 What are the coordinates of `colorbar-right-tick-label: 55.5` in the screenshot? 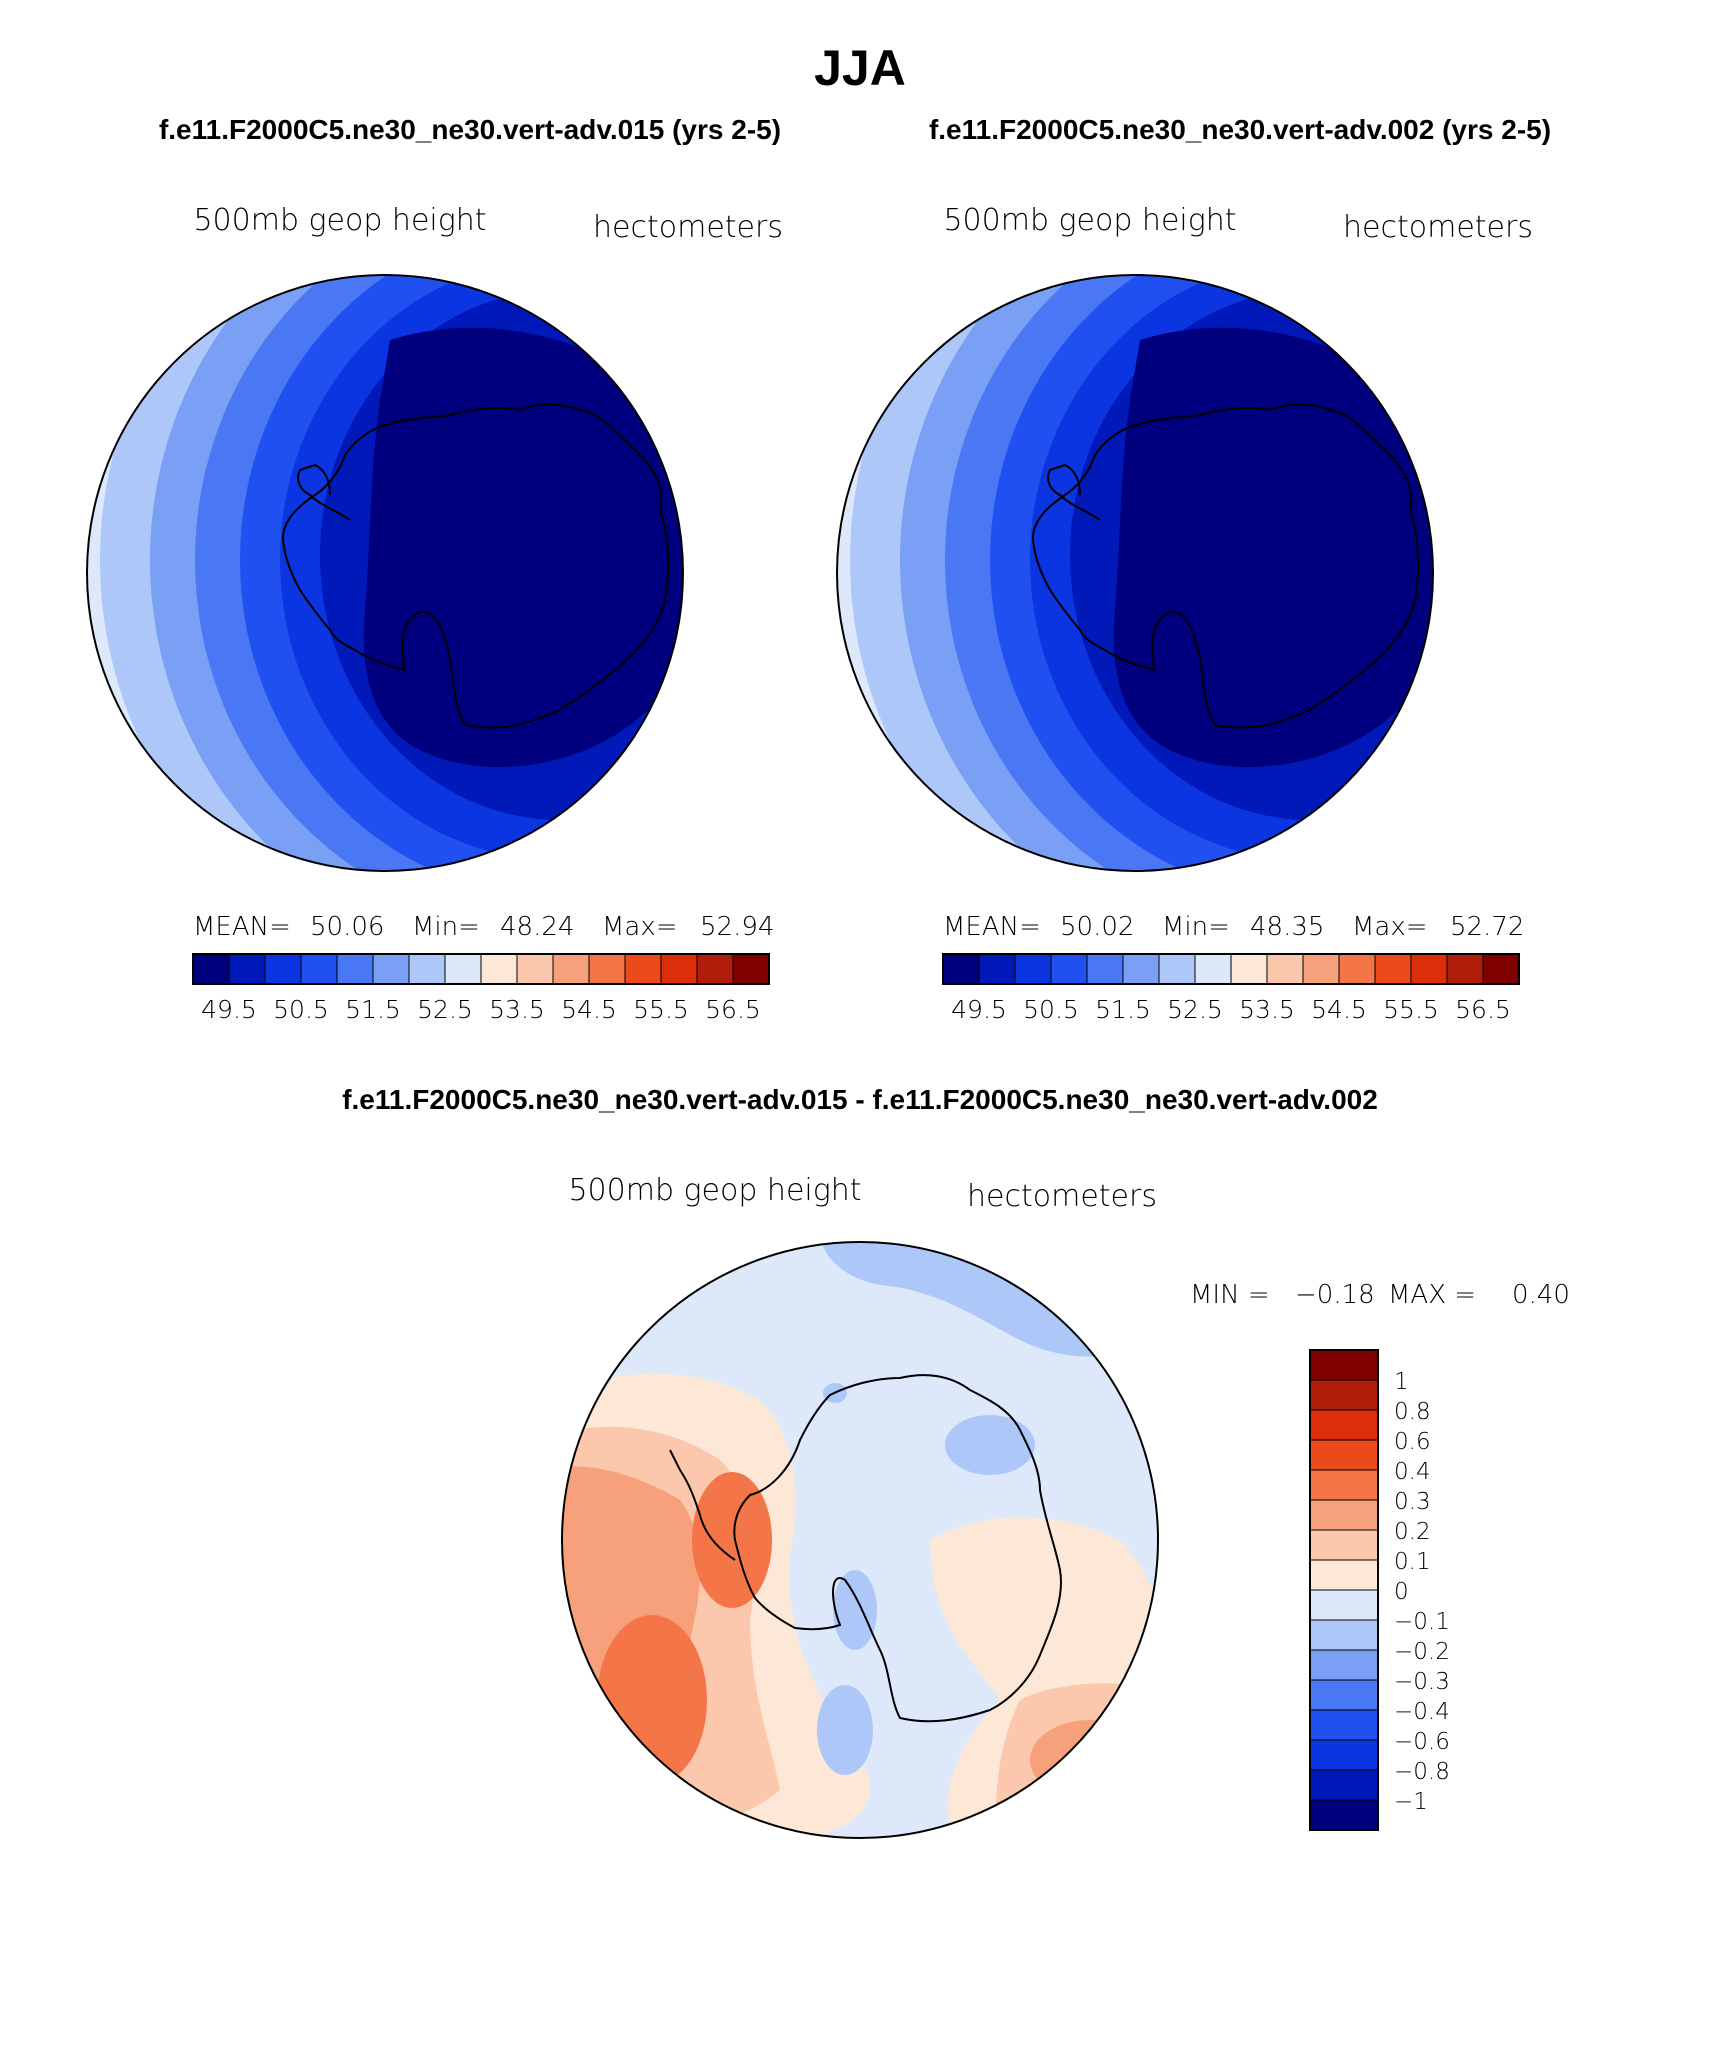 It's located at (1411, 1009).